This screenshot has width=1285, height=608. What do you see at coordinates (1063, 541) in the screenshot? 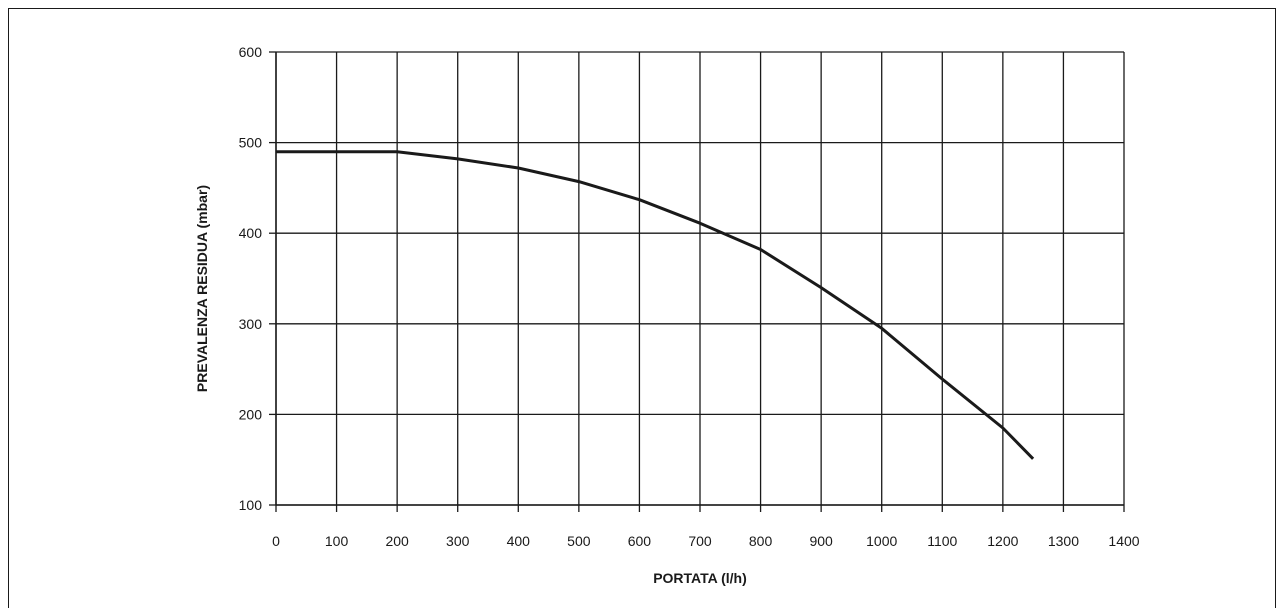
I see `x-tick-label: 1300` at bounding box center [1063, 541].